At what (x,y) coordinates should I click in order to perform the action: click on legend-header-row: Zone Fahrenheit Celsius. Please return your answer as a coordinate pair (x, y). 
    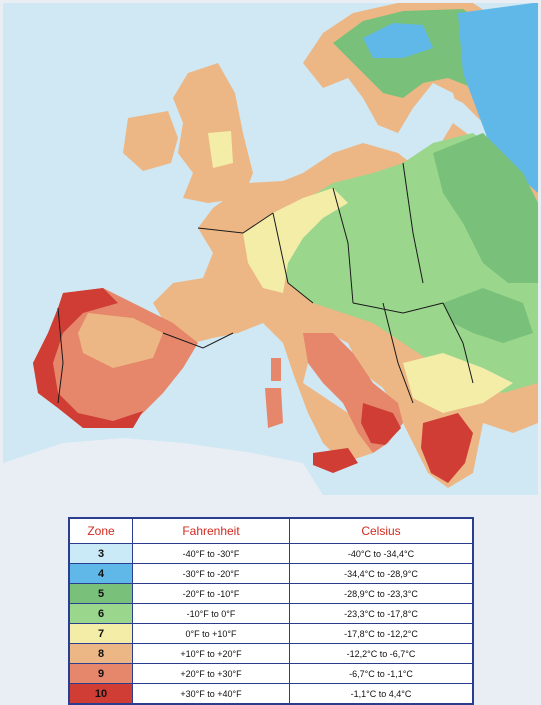
    Looking at the image, I should click on (271, 530).